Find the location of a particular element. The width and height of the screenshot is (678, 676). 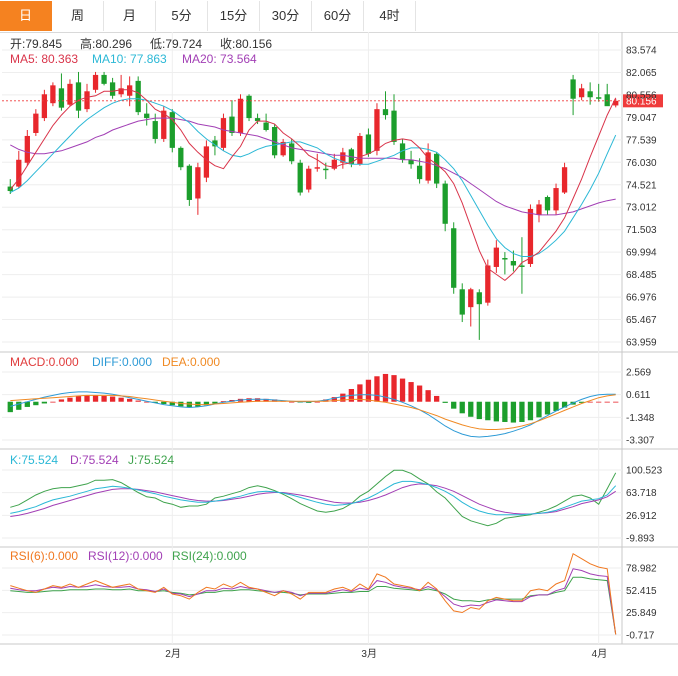

k-label: K:75.524 is located at coordinates (34, 460).